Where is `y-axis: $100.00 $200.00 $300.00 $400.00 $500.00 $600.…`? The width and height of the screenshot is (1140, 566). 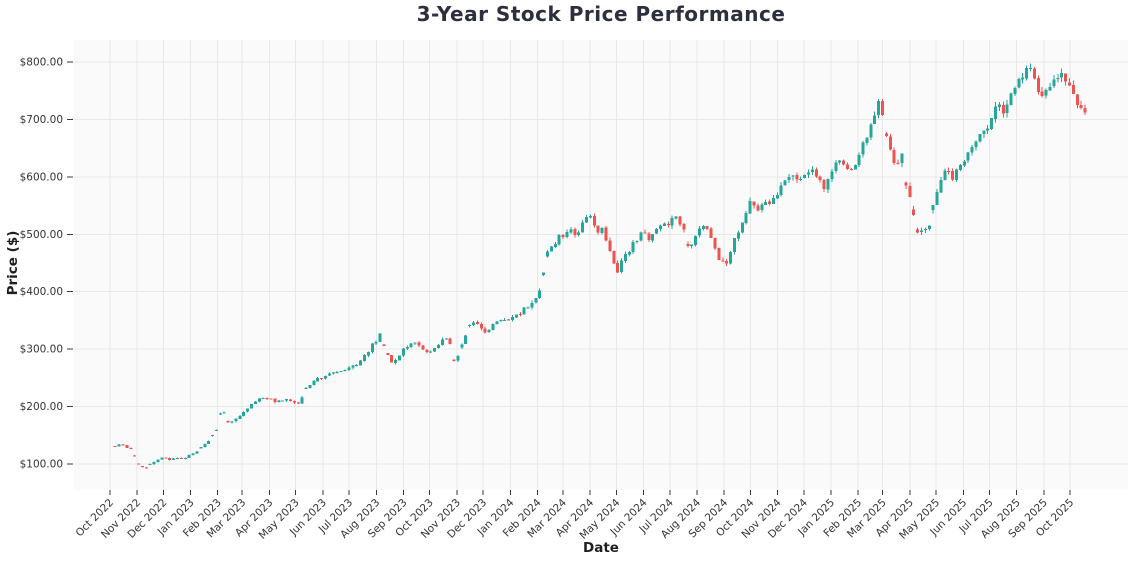 y-axis: $100.00 $200.00 $300.00 $400.00 $500.00 $600.… is located at coordinates (46, 263).